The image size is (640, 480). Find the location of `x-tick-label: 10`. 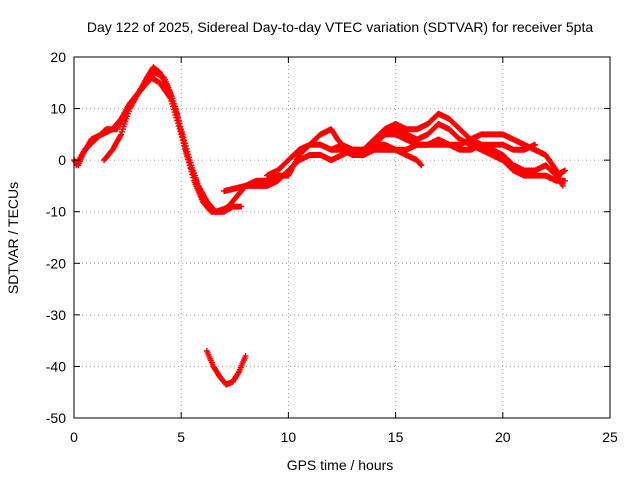

x-tick-label: 10 is located at coordinates (289, 437).